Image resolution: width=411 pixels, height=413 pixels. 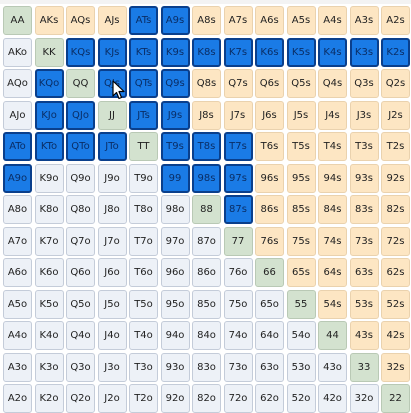 I want to click on hand-cell-ats: ATs, so click(x=143, y=20).